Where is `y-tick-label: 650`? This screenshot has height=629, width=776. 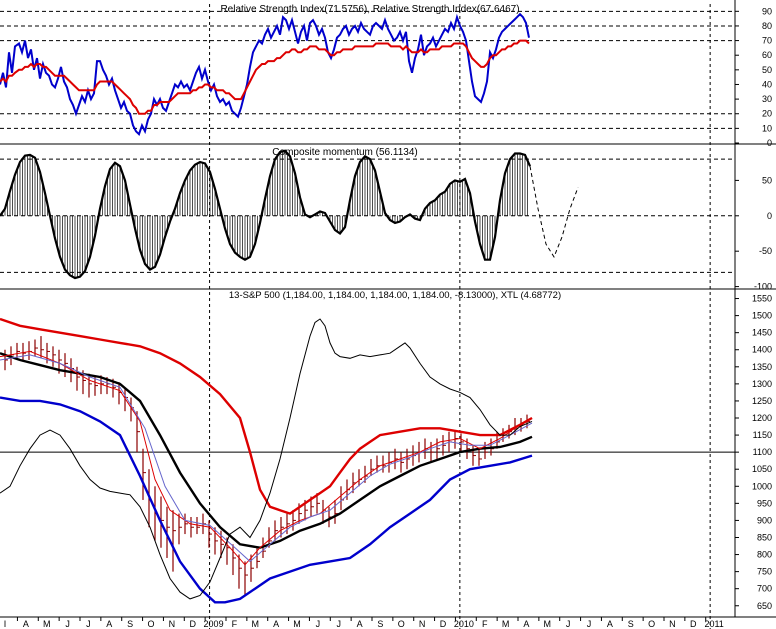
y-tick-label: 650 is located at coordinates (764, 606).